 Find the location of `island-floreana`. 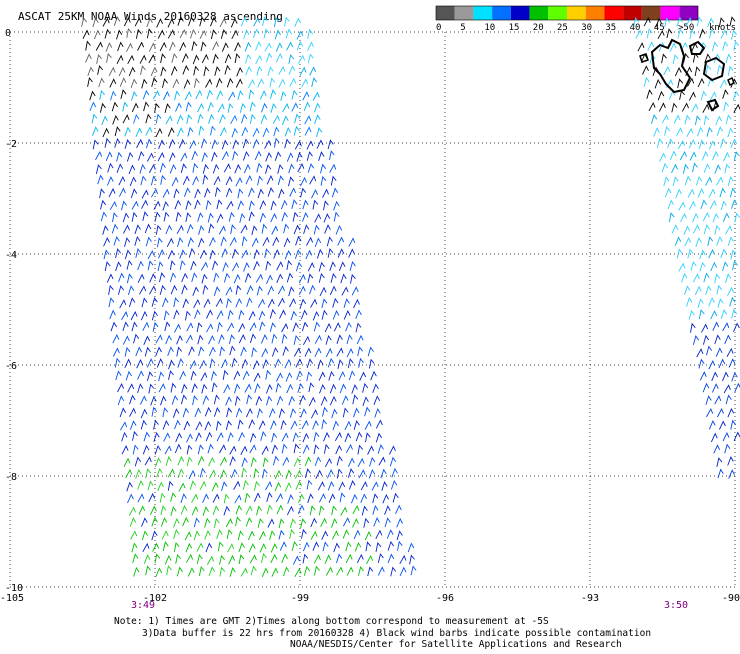

island-floreana is located at coordinates (713, 105).